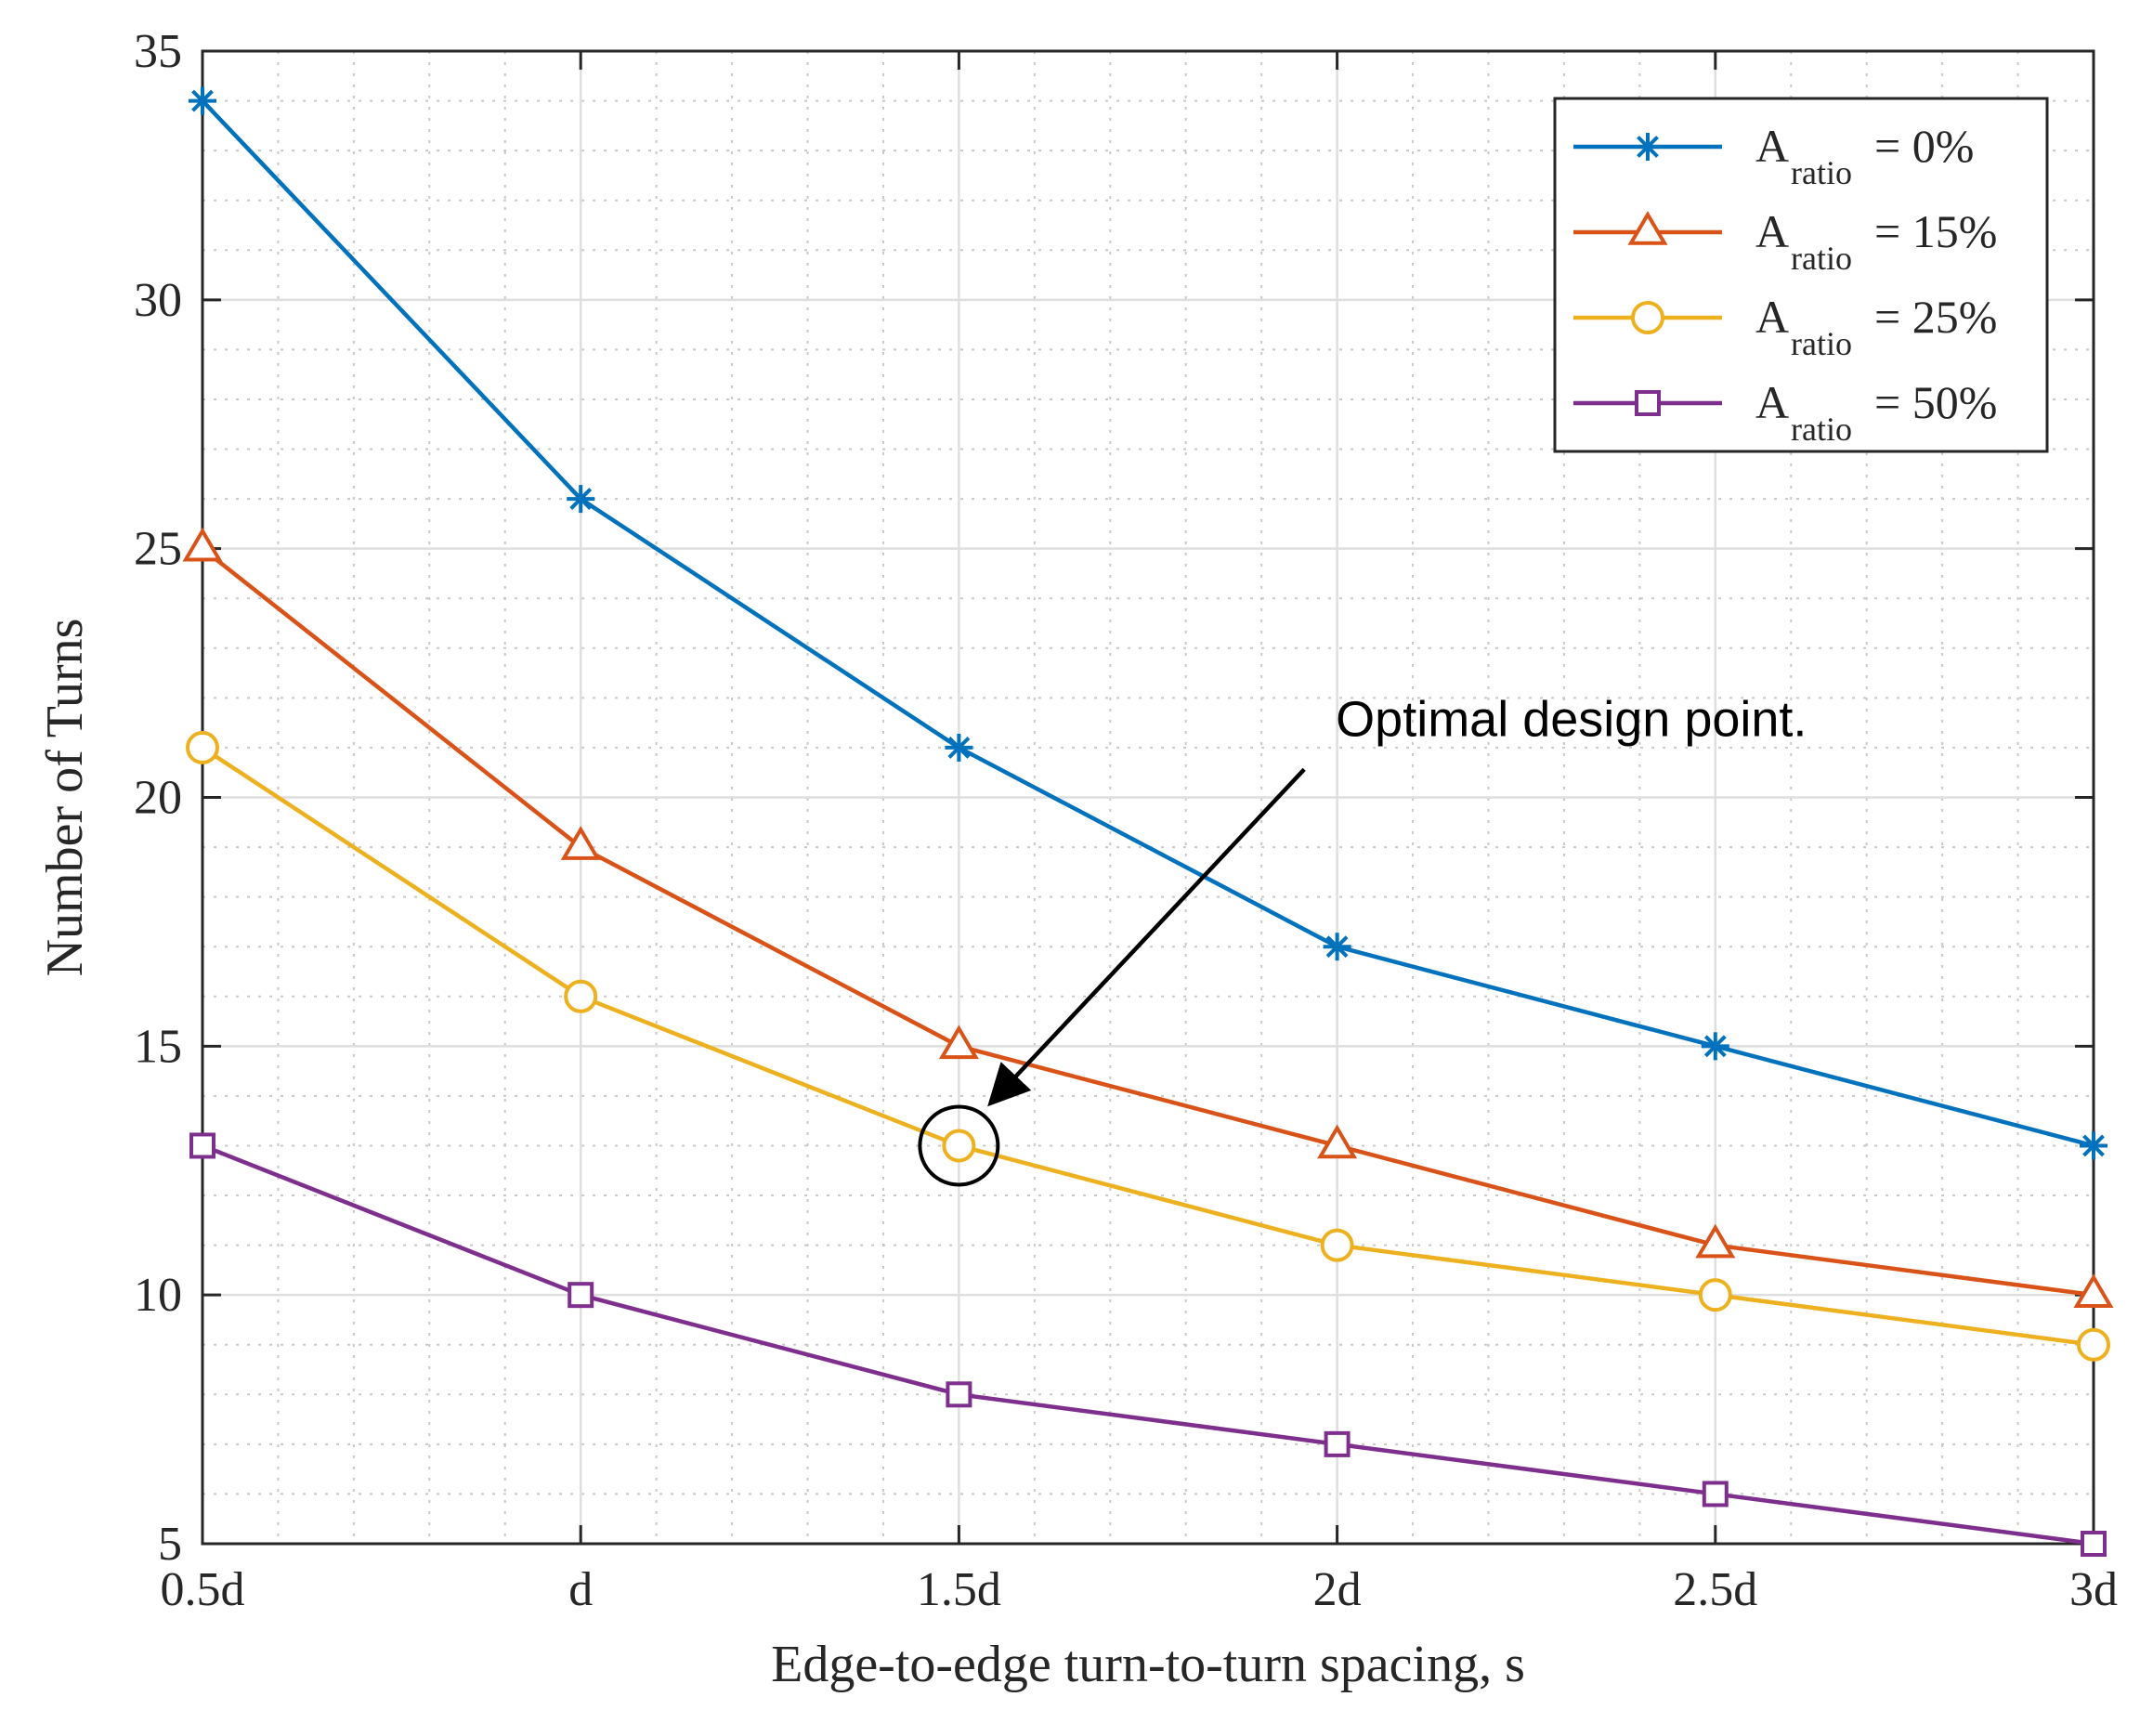  I want to click on x-tick-label: 1.5d, so click(959, 1590).